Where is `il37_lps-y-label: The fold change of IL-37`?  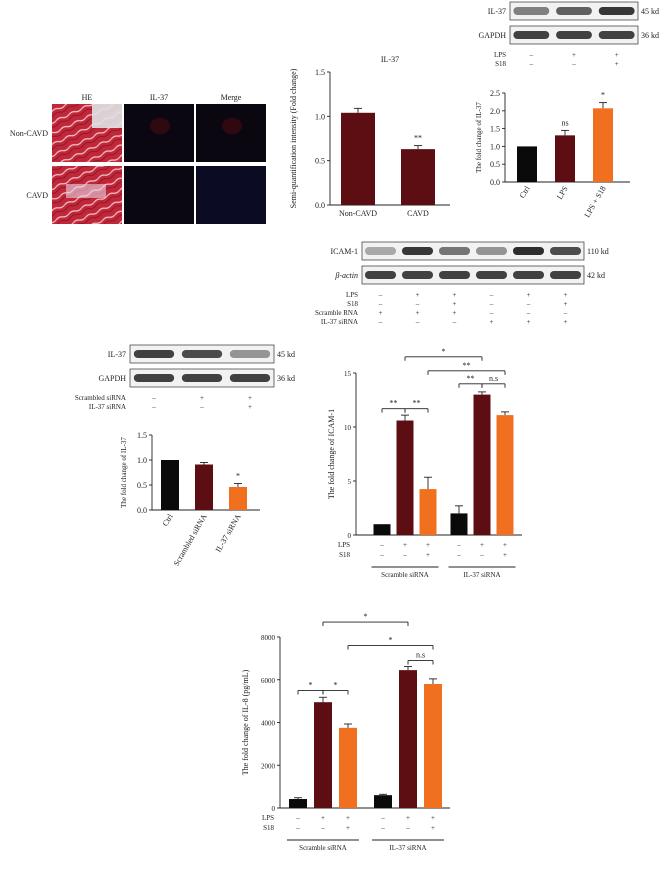
il37_lps-y-label: The fold change of IL-37 is located at coordinates (479, 137).